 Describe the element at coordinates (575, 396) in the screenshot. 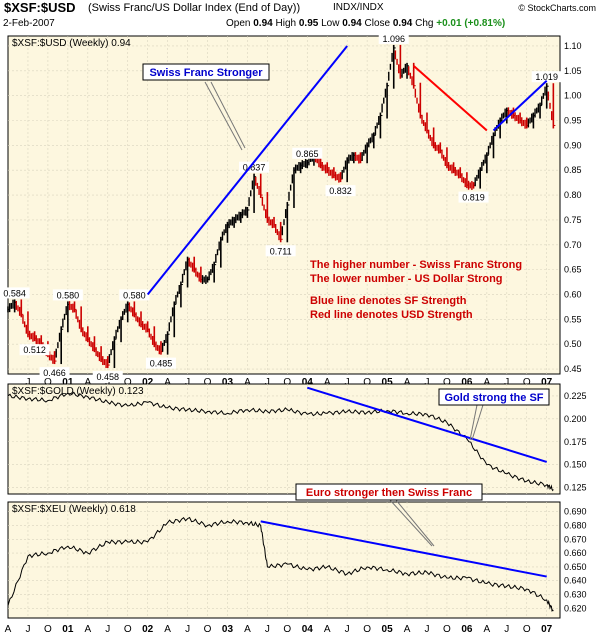

I see `y-tick-label: 0.225` at that location.